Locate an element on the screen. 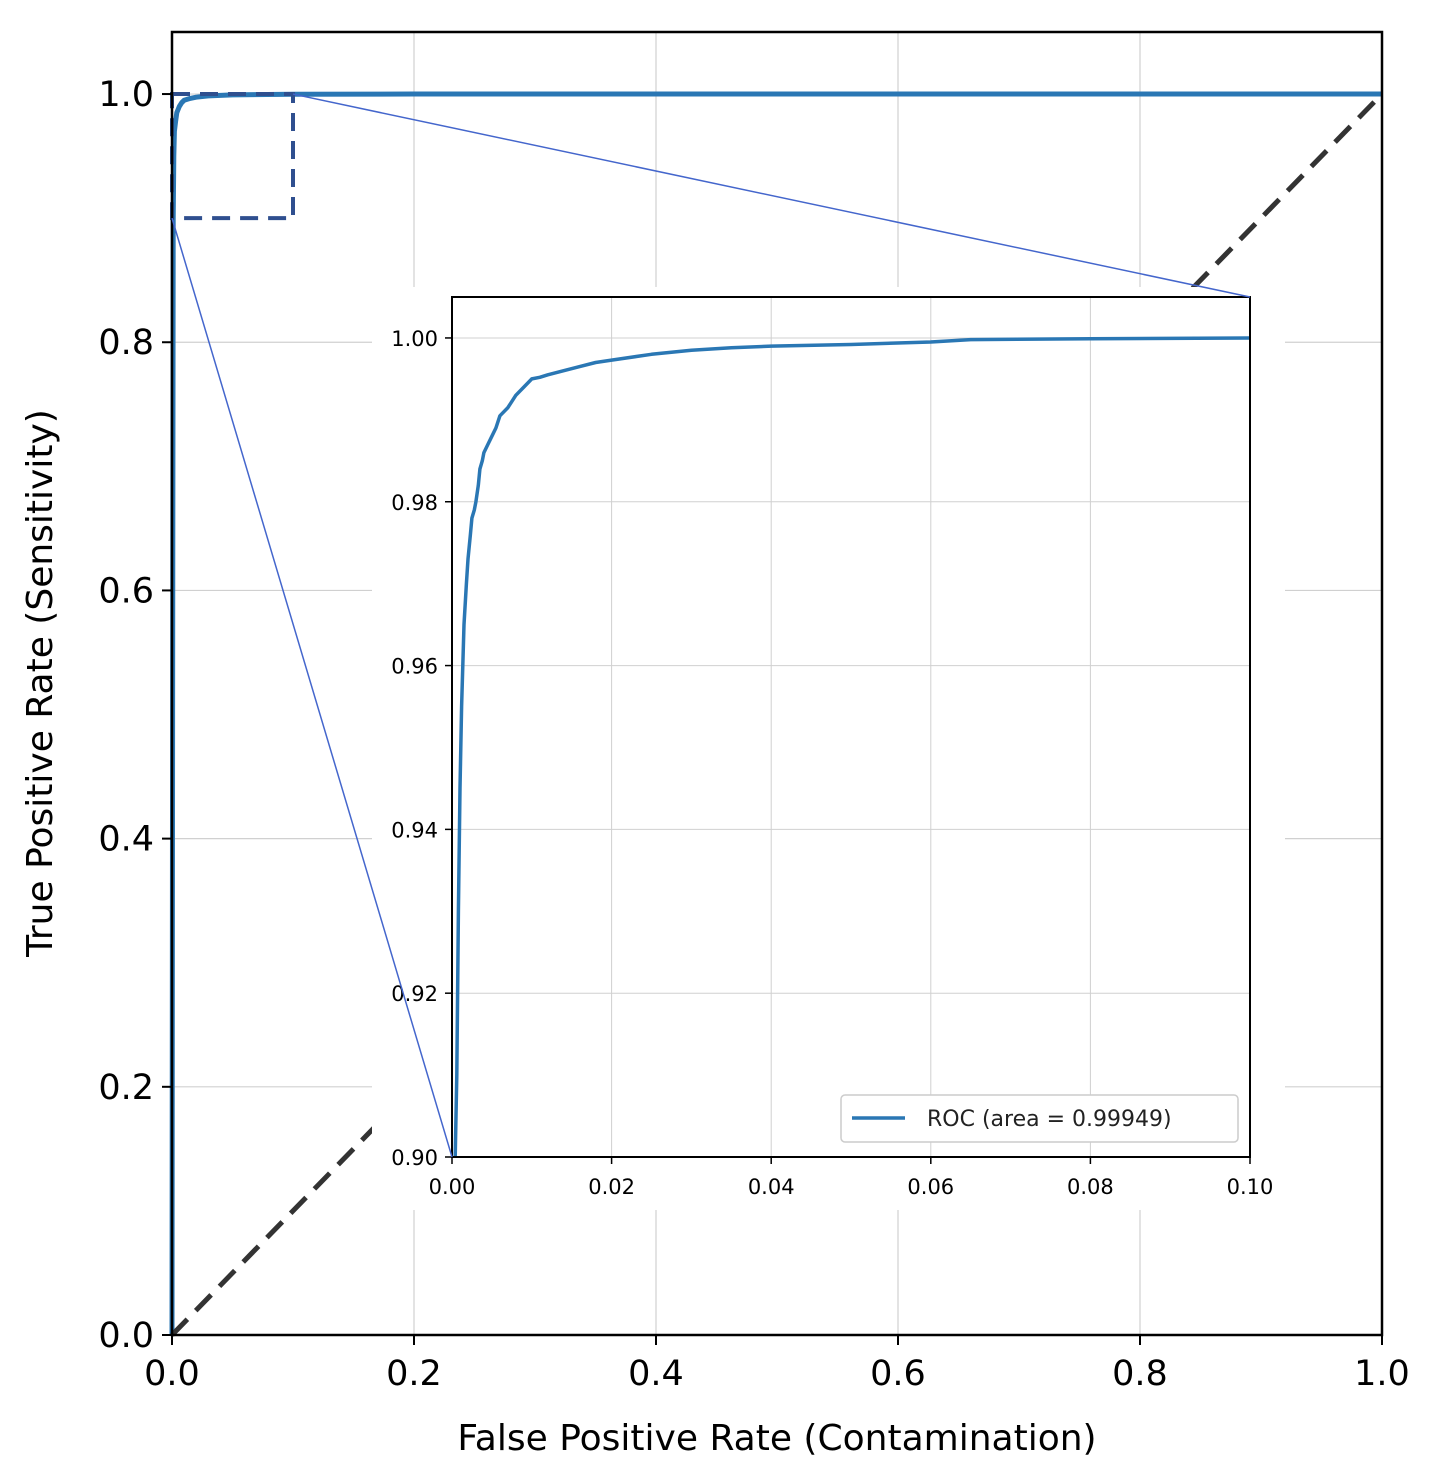 The height and width of the screenshot is (1471, 1433). legend-box is located at coordinates (1039, 1118).